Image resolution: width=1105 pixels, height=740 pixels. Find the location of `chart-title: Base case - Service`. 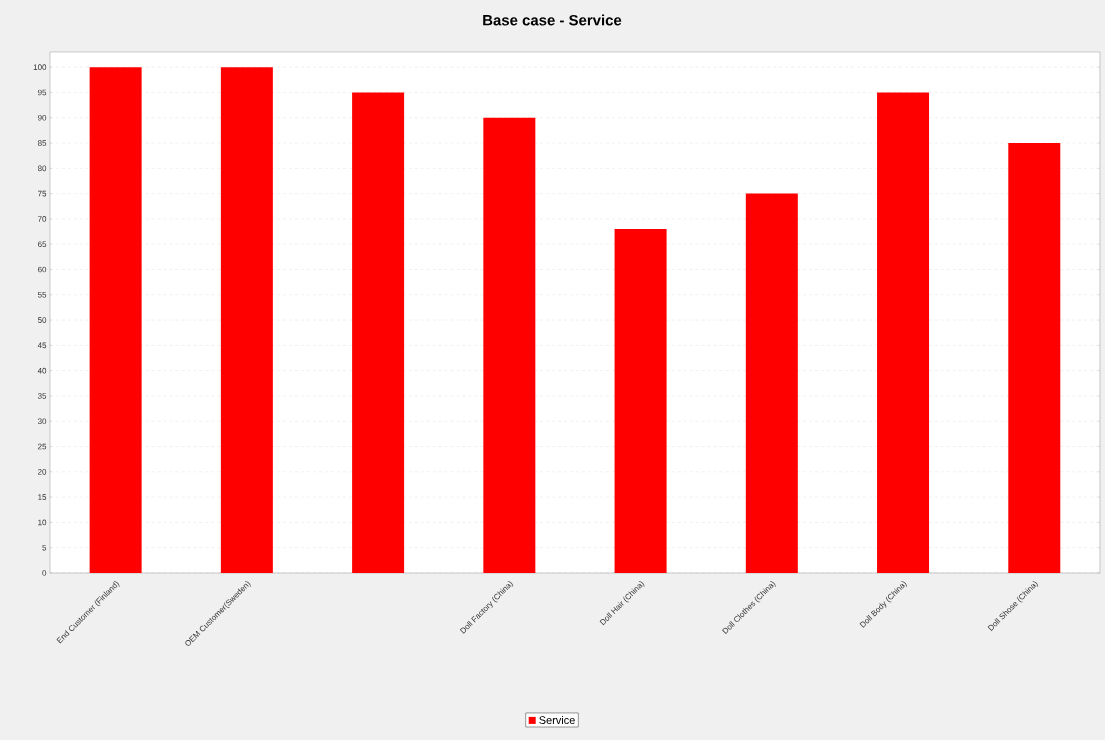

chart-title: Base case - Service is located at coordinates (552, 20).